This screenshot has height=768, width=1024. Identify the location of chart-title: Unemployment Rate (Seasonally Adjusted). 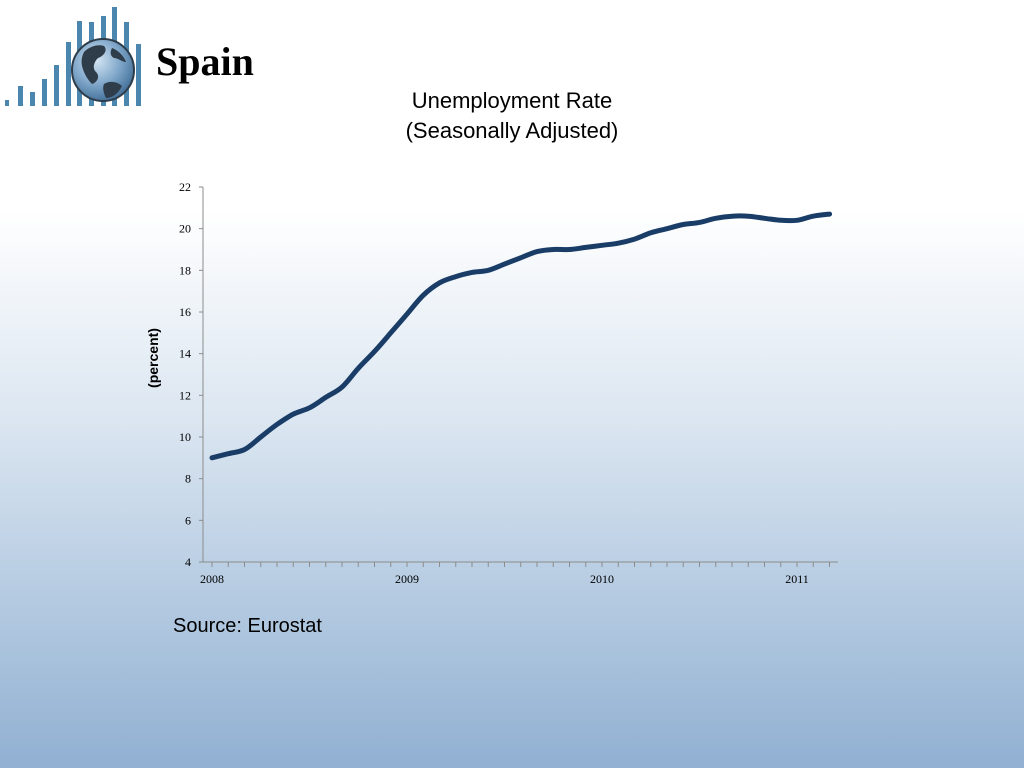
(512, 116).